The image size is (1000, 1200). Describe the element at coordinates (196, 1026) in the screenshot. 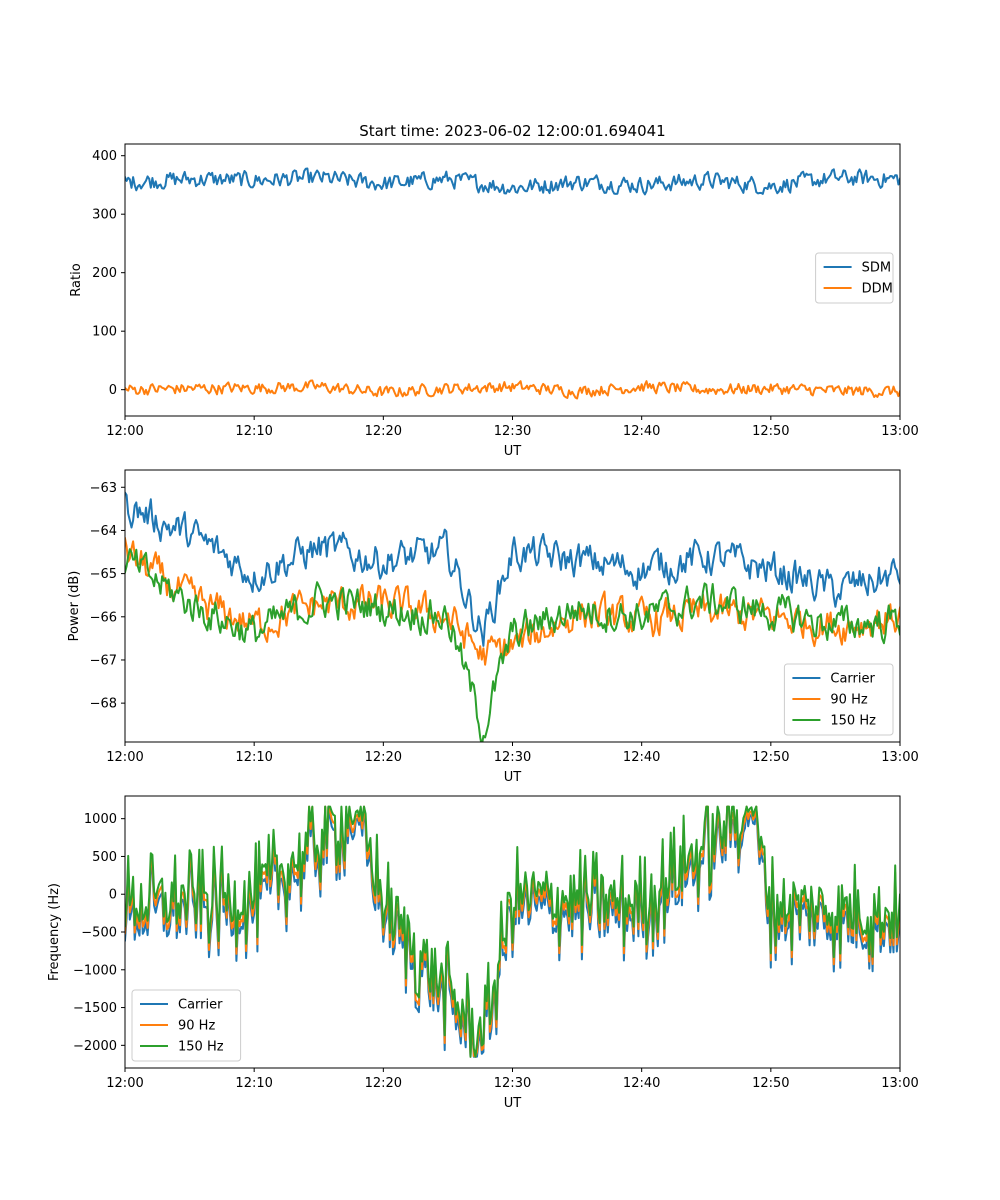

I see `frequency-legend-label: 90 Hz` at that location.